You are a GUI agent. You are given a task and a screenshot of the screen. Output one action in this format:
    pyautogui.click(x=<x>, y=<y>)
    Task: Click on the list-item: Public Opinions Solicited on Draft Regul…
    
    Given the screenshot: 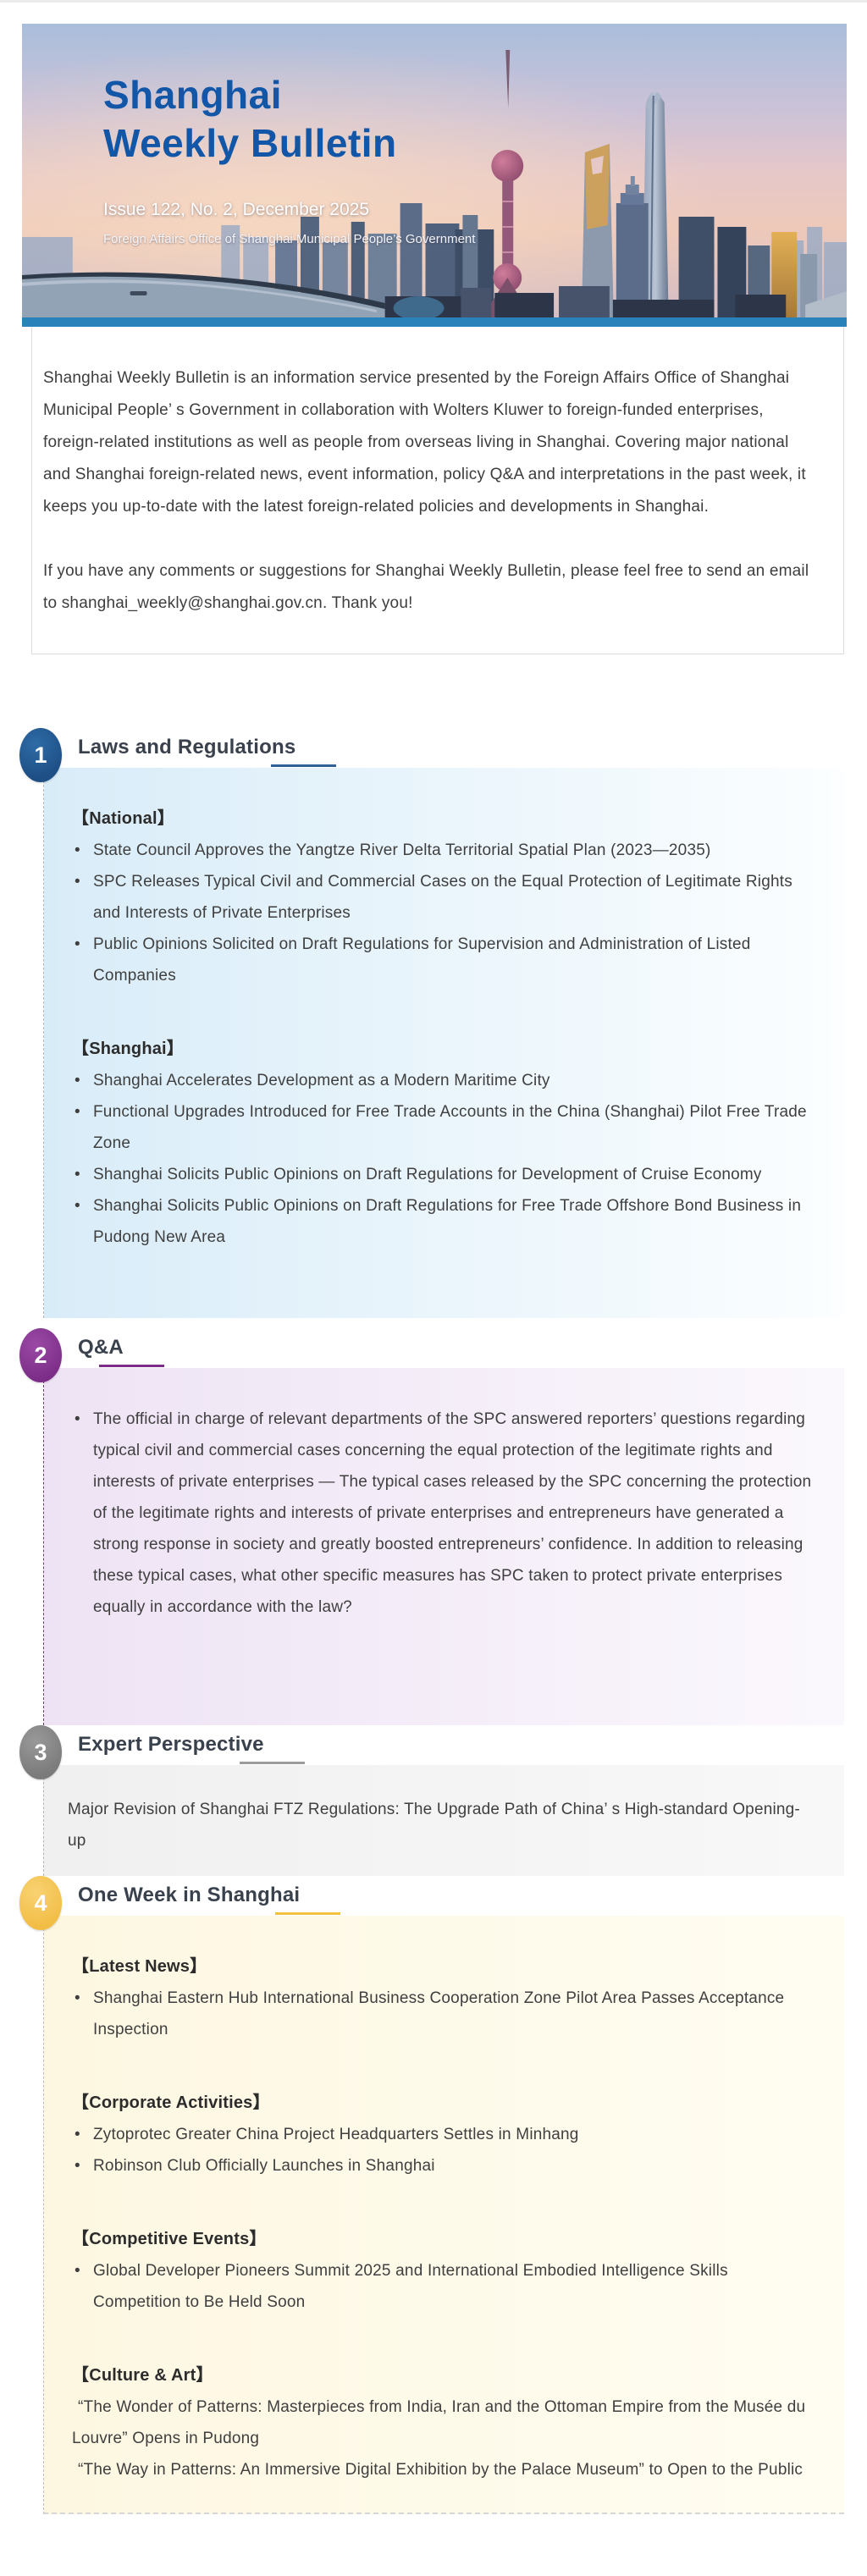 What is the action you would take?
    pyautogui.click(x=445, y=960)
    